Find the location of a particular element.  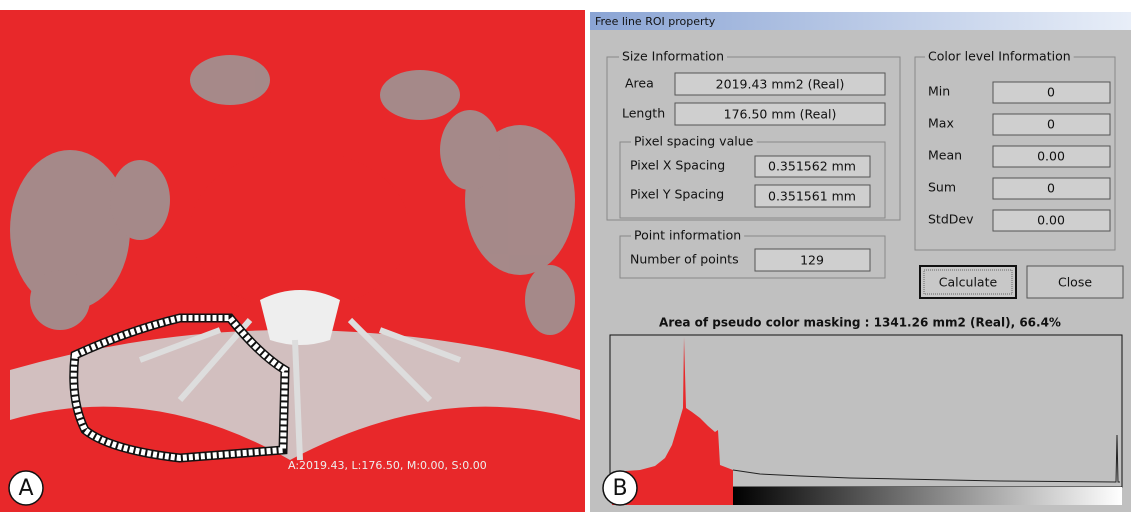

panel-label: A is located at coordinates (25, 488).